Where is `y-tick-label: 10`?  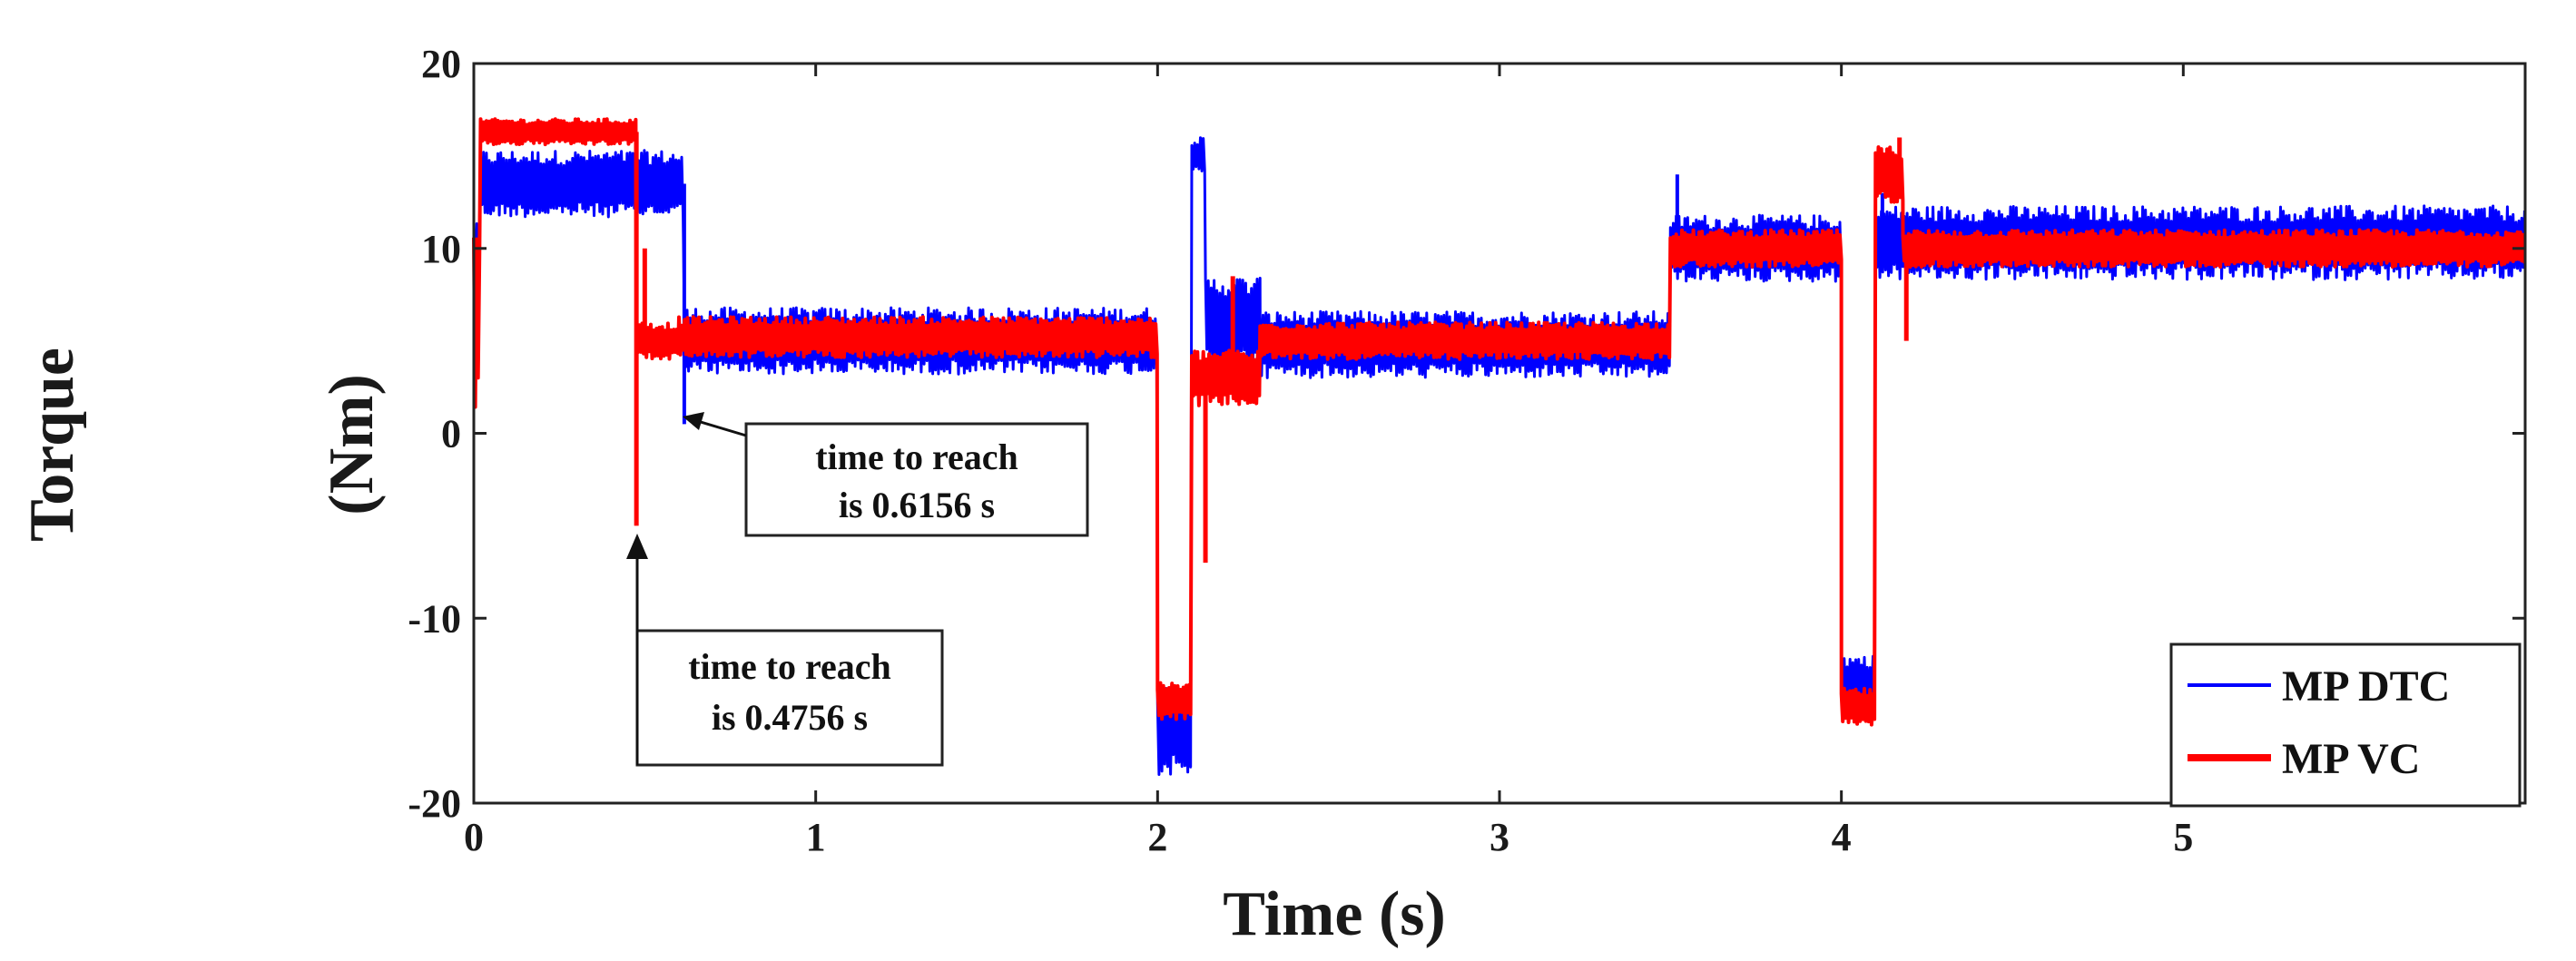 y-tick-label: 10 is located at coordinates (441, 249).